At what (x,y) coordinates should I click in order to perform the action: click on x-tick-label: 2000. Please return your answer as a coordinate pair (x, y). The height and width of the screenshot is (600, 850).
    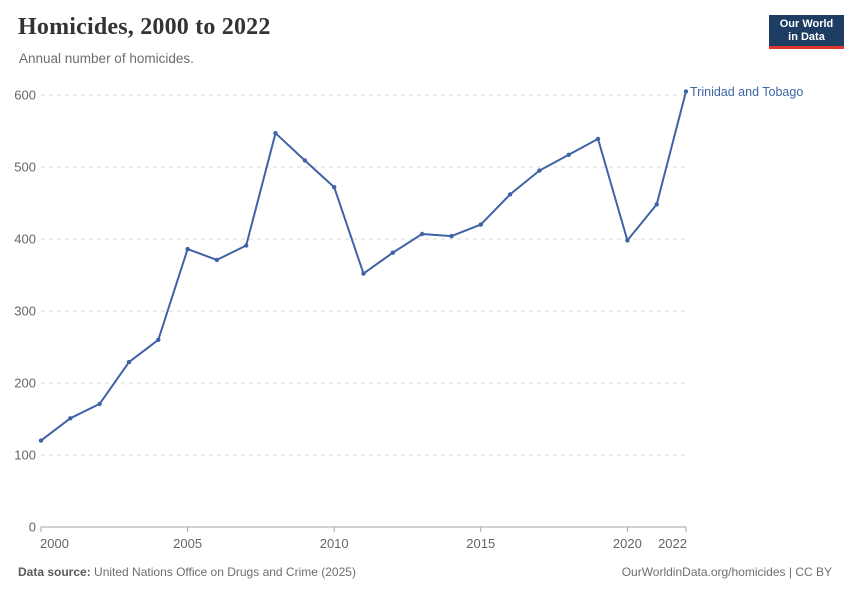
    Looking at the image, I should click on (54, 543).